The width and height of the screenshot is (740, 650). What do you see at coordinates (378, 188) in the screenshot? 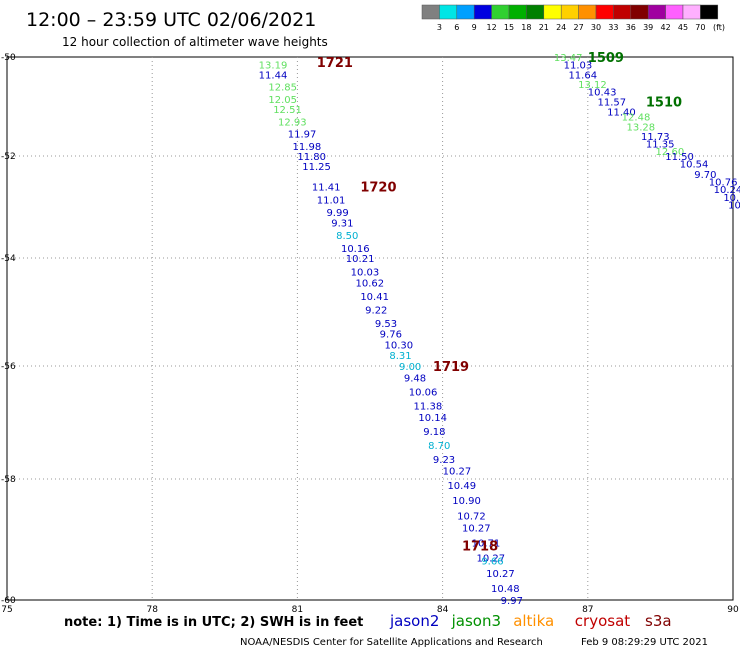
I see `track-pass-label: 1720` at bounding box center [378, 188].